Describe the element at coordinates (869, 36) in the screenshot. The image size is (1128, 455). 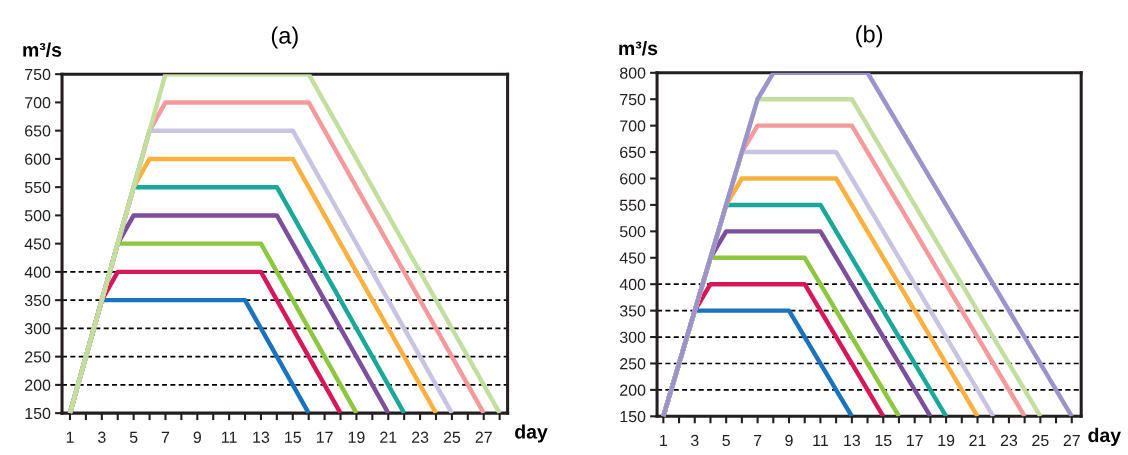
I see `chart-title: (b)` at that location.